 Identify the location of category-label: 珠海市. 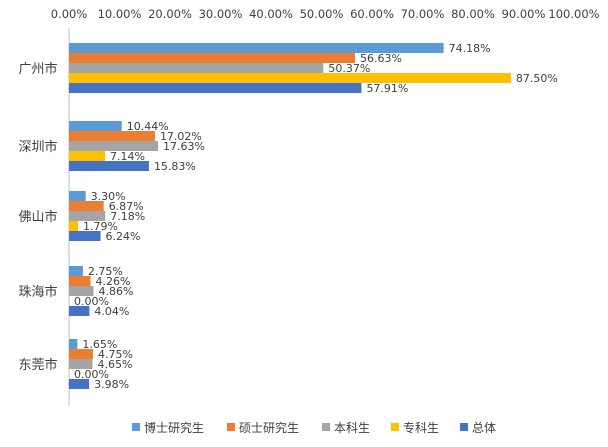
(37, 292).